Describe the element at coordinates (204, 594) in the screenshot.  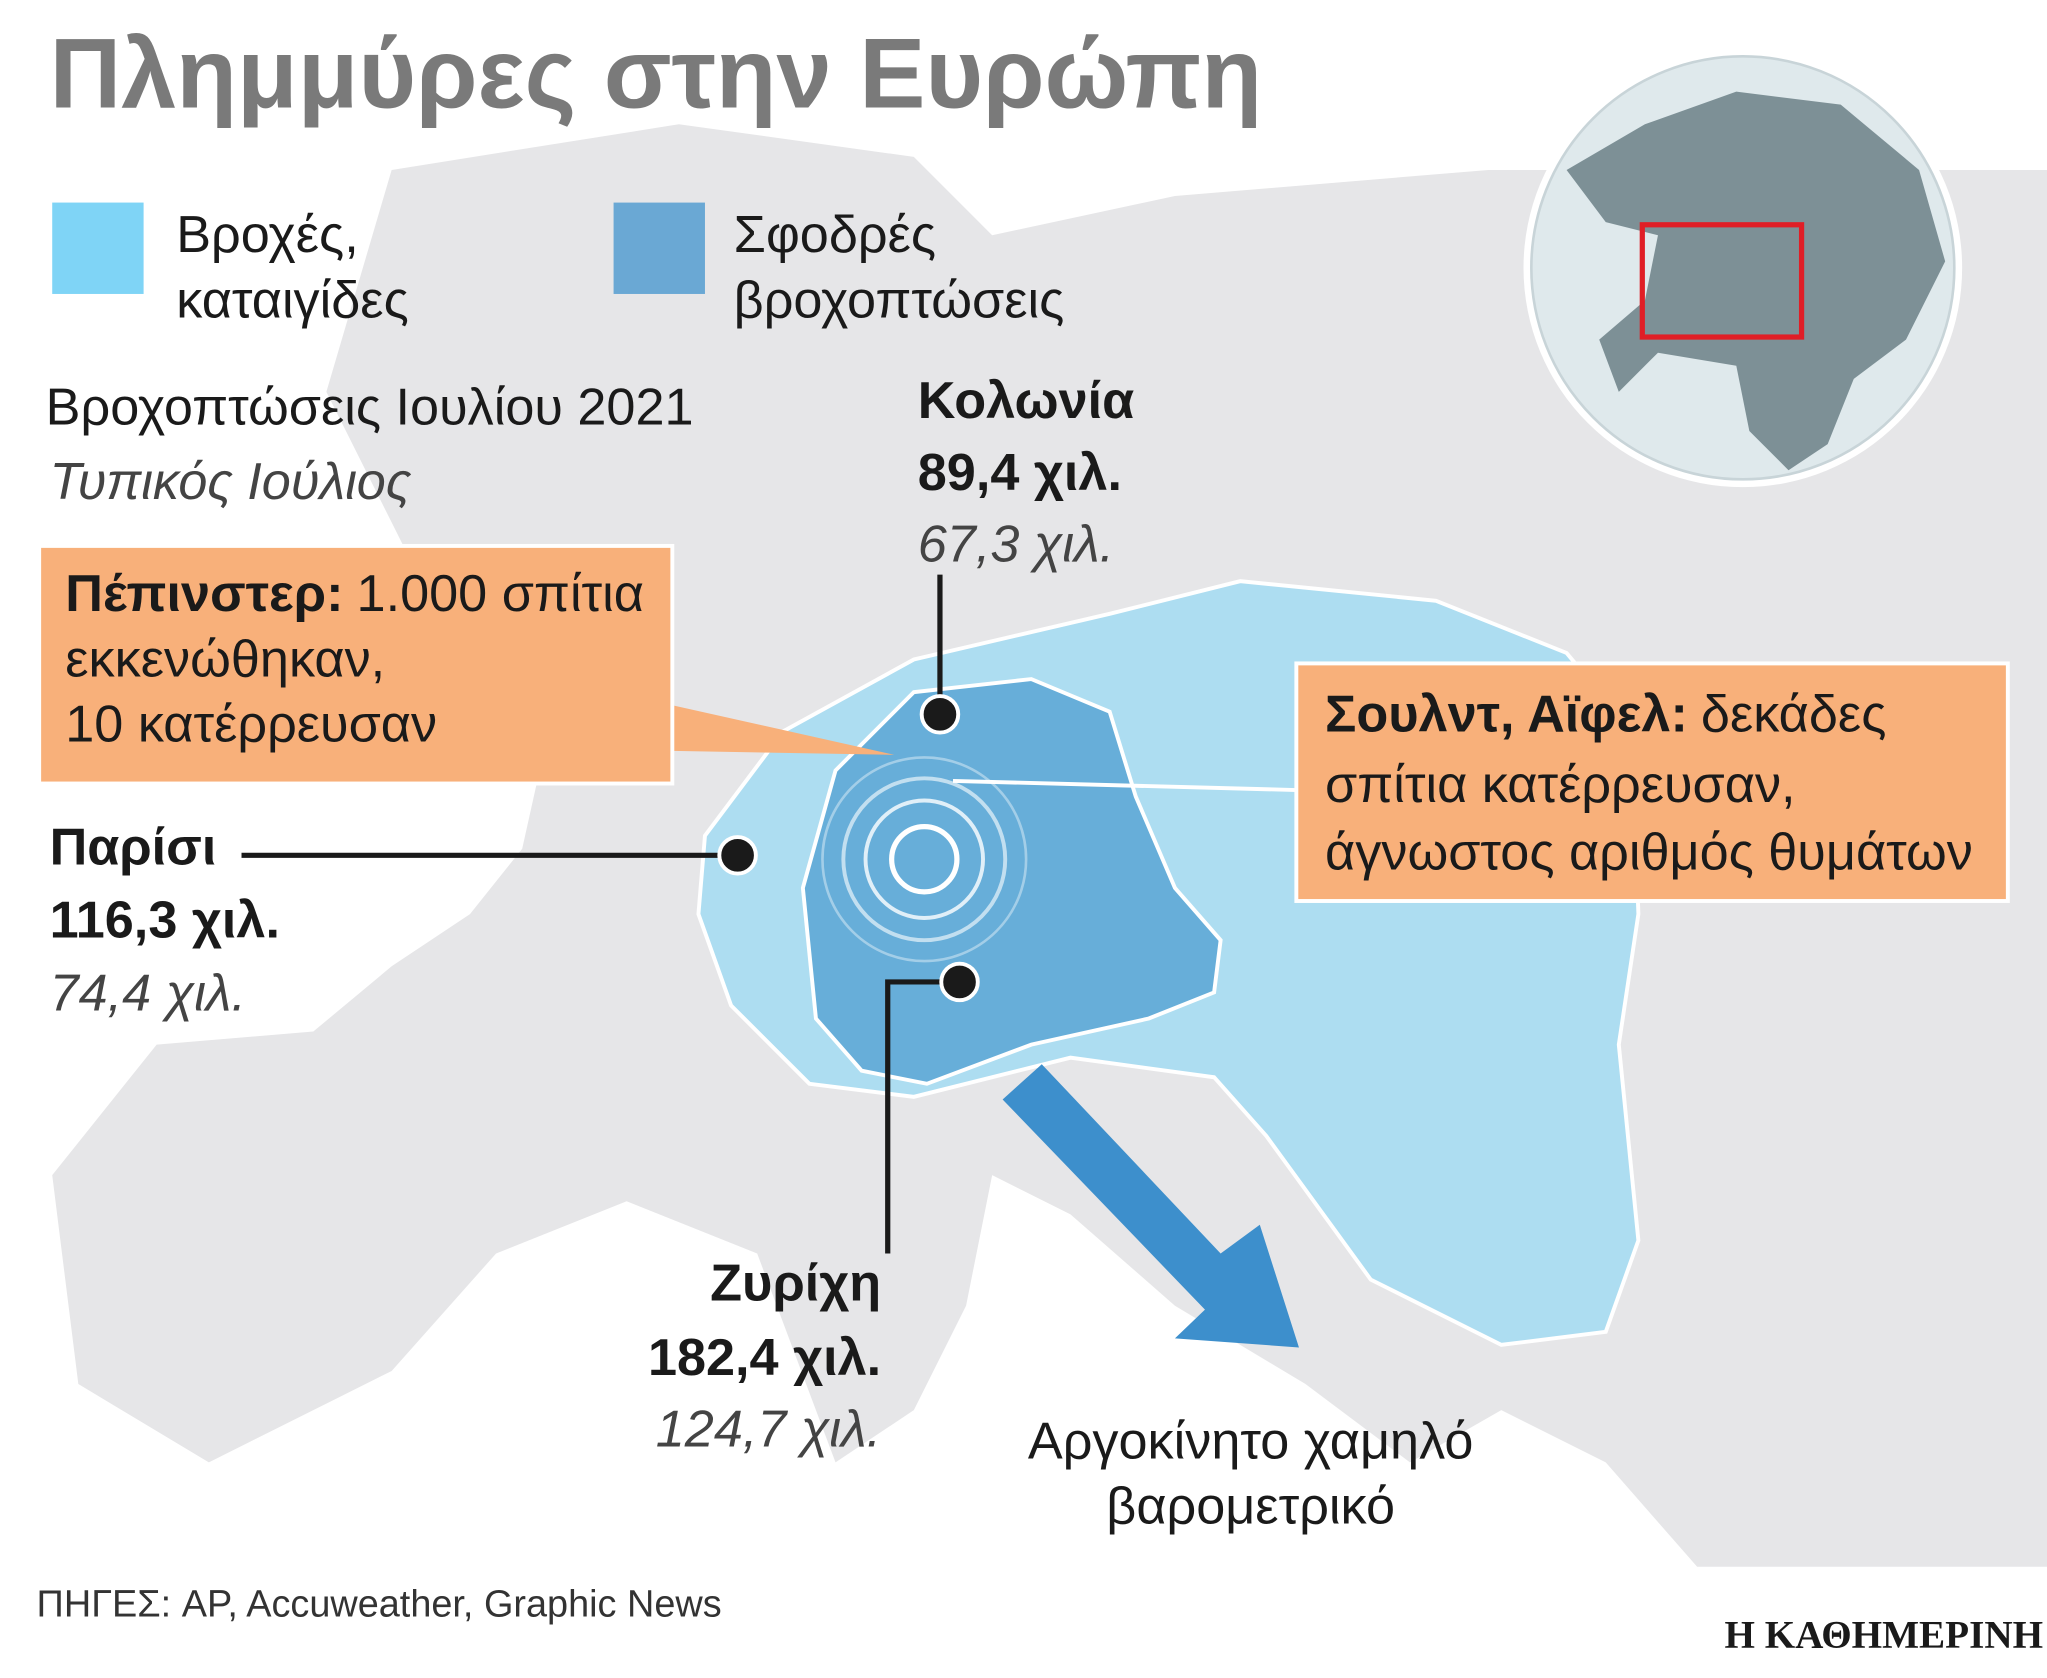
I see `callout-place: Πέπινστερ:` at that location.